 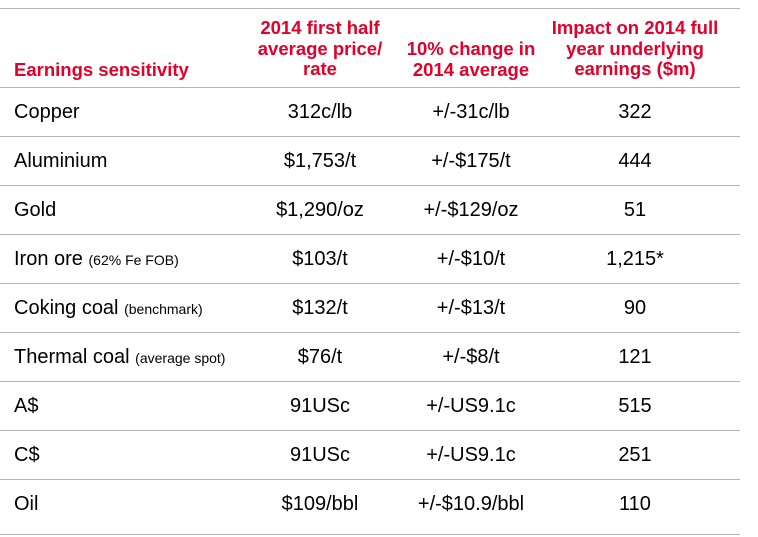 I want to click on row-price: $76/t, so click(x=320, y=357).